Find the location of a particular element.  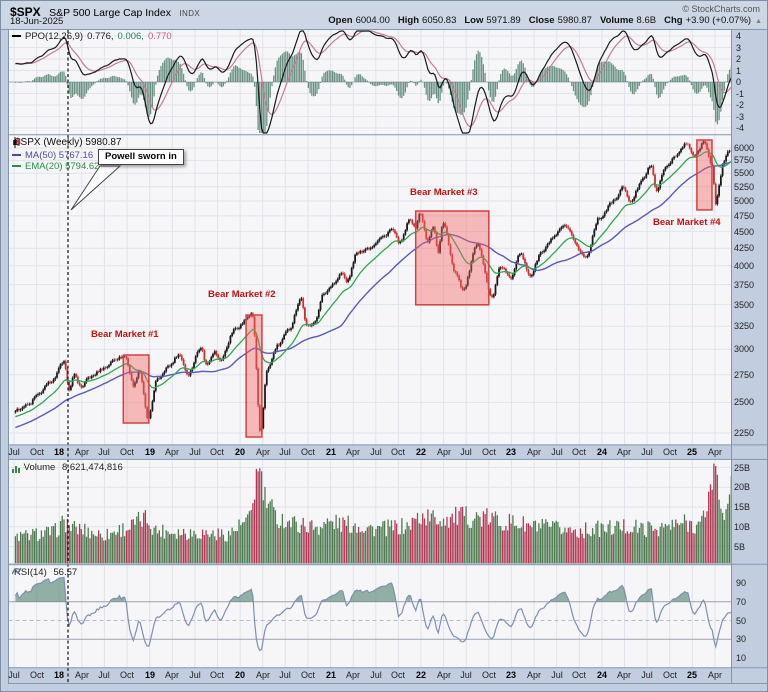

volume-bars-icon is located at coordinates (16, 467).